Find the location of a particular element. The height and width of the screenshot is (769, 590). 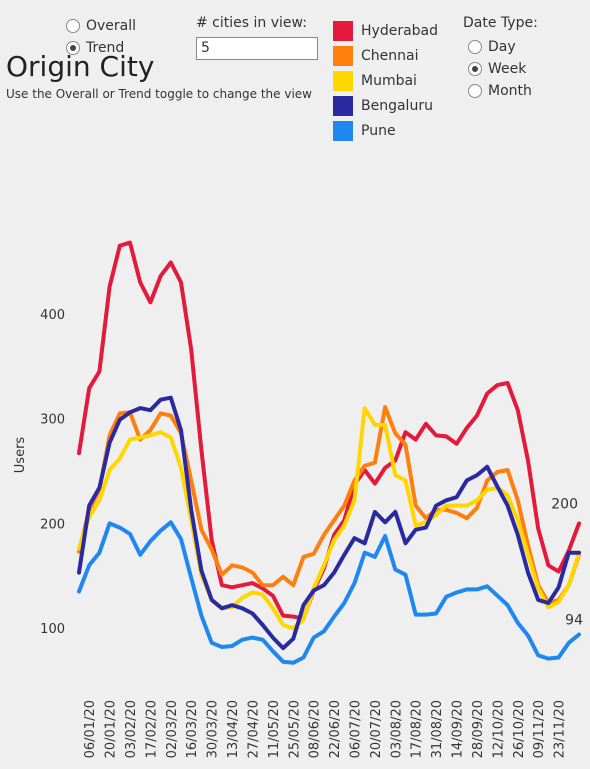

view-toggle: Overall Trend is located at coordinates (101, 37).